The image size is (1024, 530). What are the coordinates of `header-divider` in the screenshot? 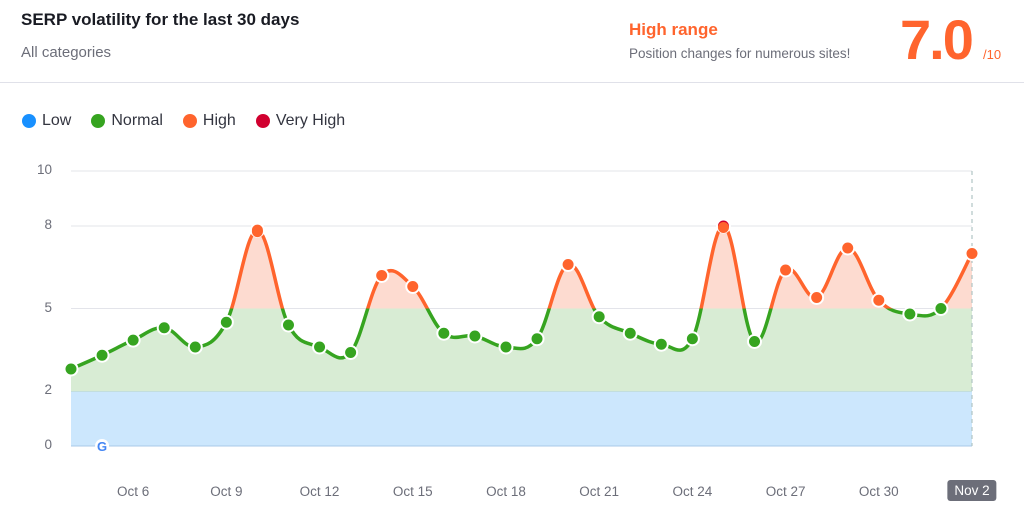 It's located at (512, 82).